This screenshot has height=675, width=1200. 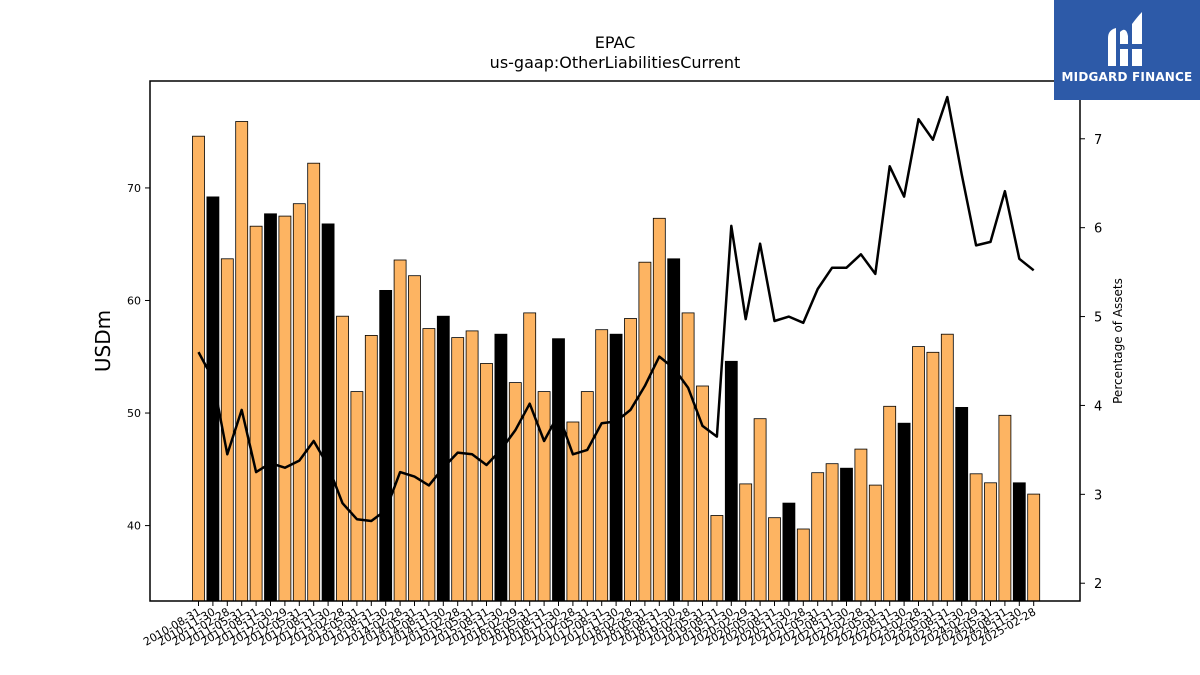 I want to click on logo-mark-icon, so click(x=1125, y=39).